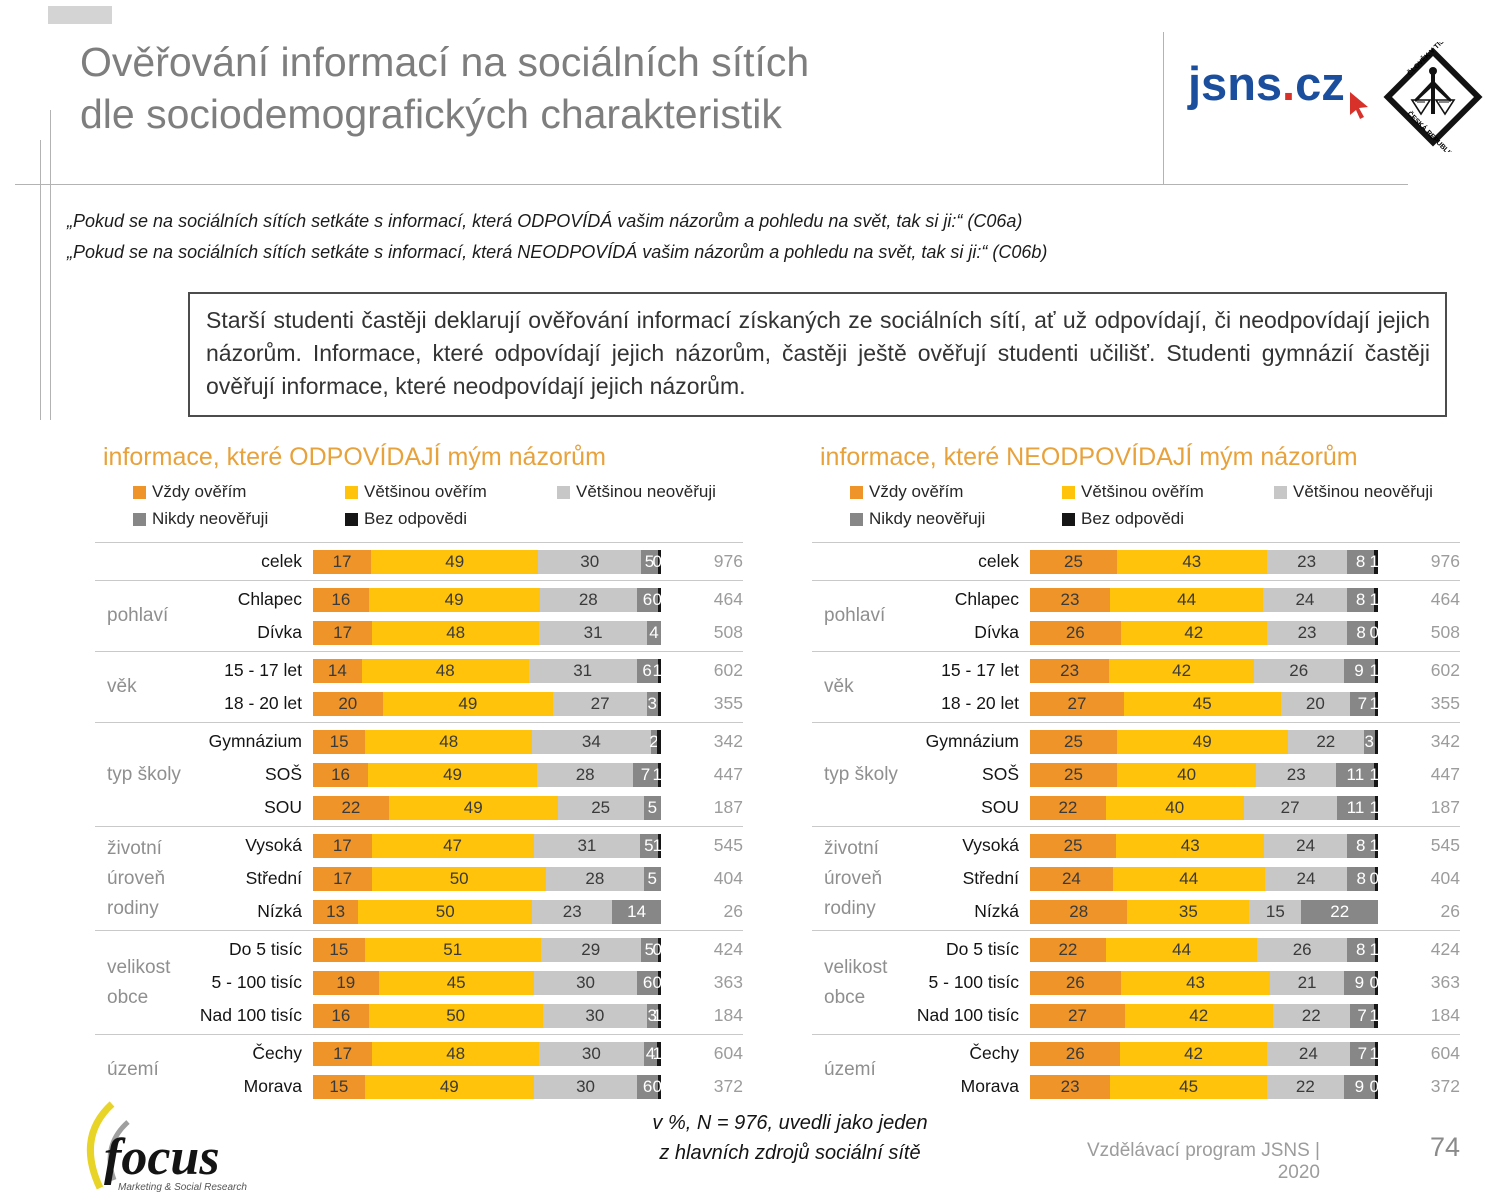  Describe the element at coordinates (850, 1069) in the screenshot. I see `group-label: území` at that location.